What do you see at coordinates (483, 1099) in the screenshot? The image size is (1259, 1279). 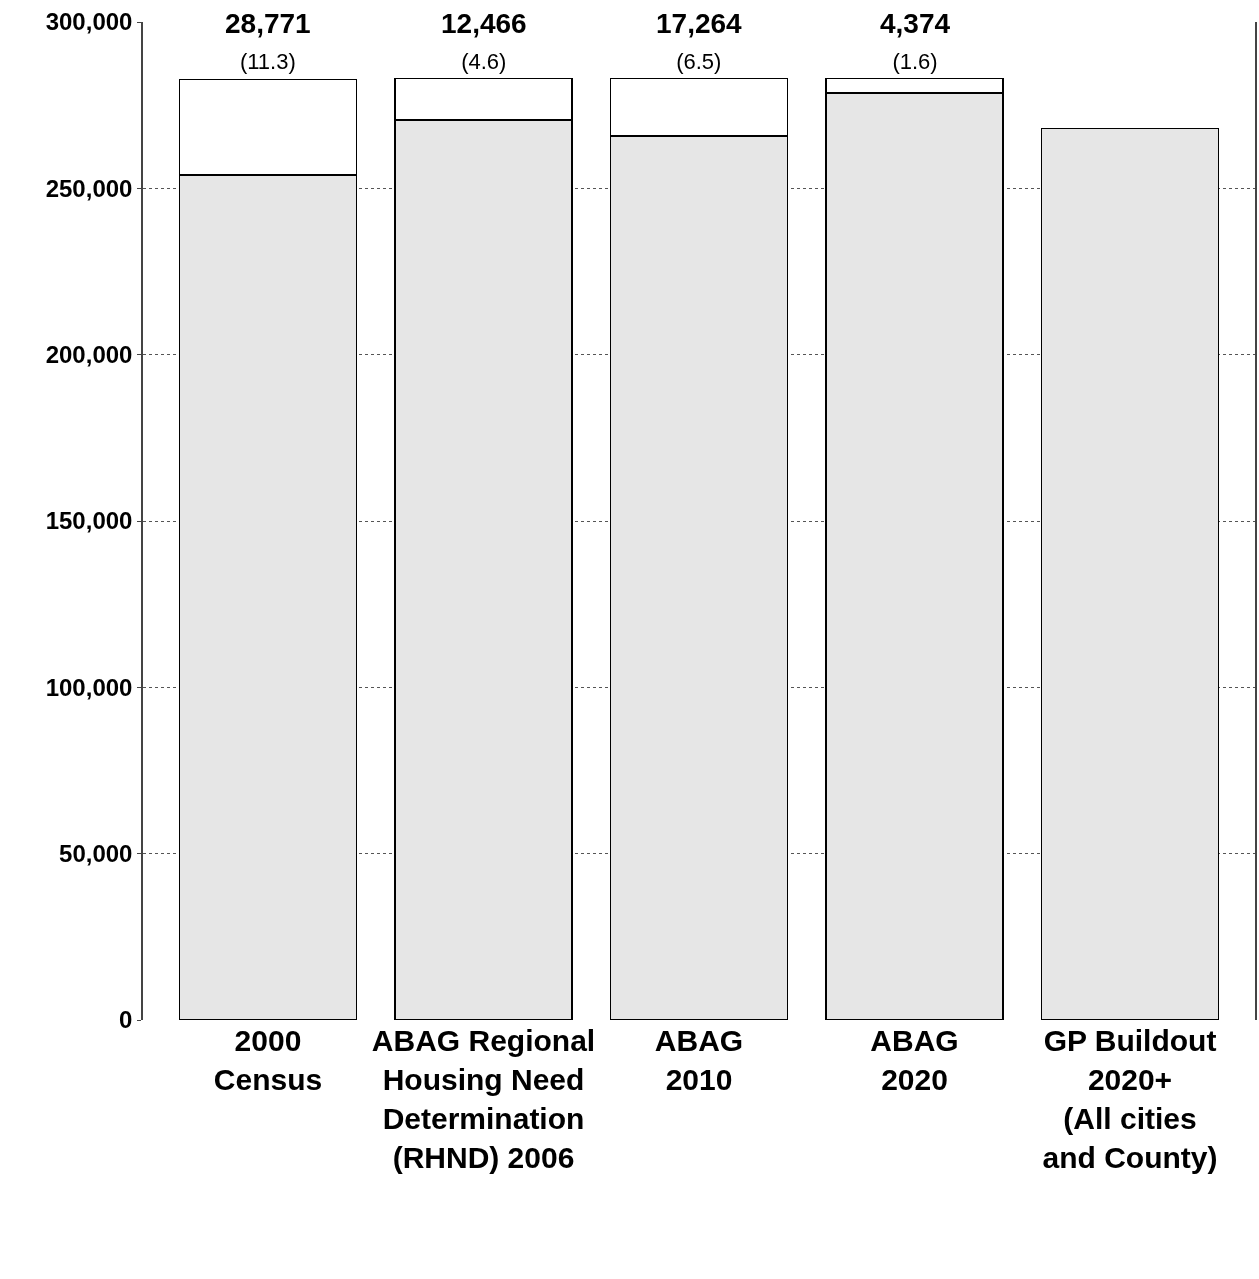 I see `x-tick-label: ABAG Regional Housing Need Determination (RHND) 2006` at bounding box center [483, 1099].